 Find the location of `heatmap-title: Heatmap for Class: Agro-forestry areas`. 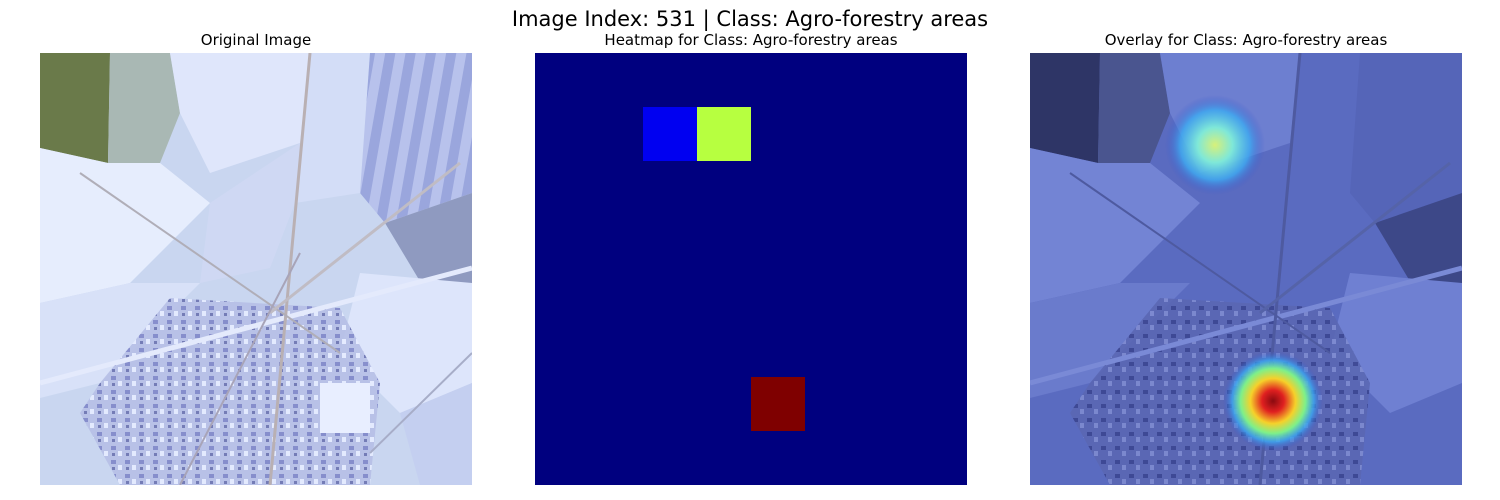

heatmap-title: Heatmap for Class: Agro-forestry areas is located at coordinates (751, 40).